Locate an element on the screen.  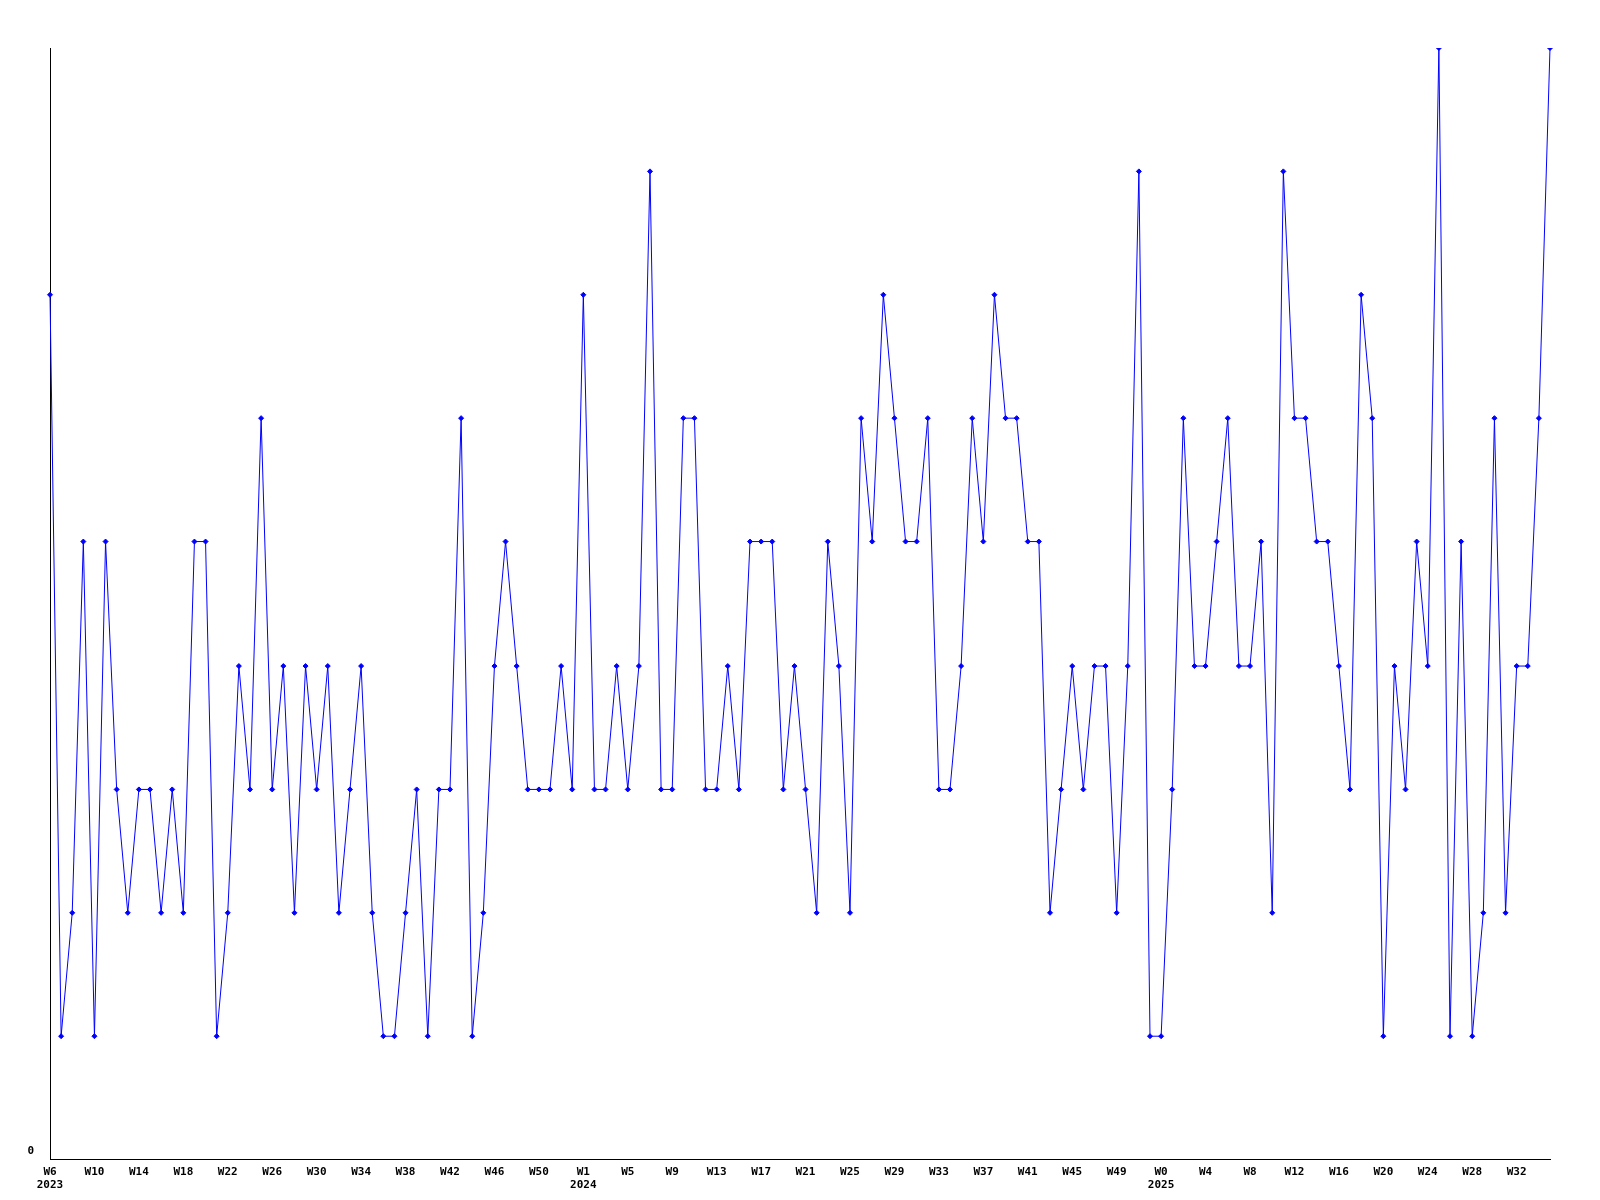
x-tick-label: W42 is located at coordinates (450, 1172).